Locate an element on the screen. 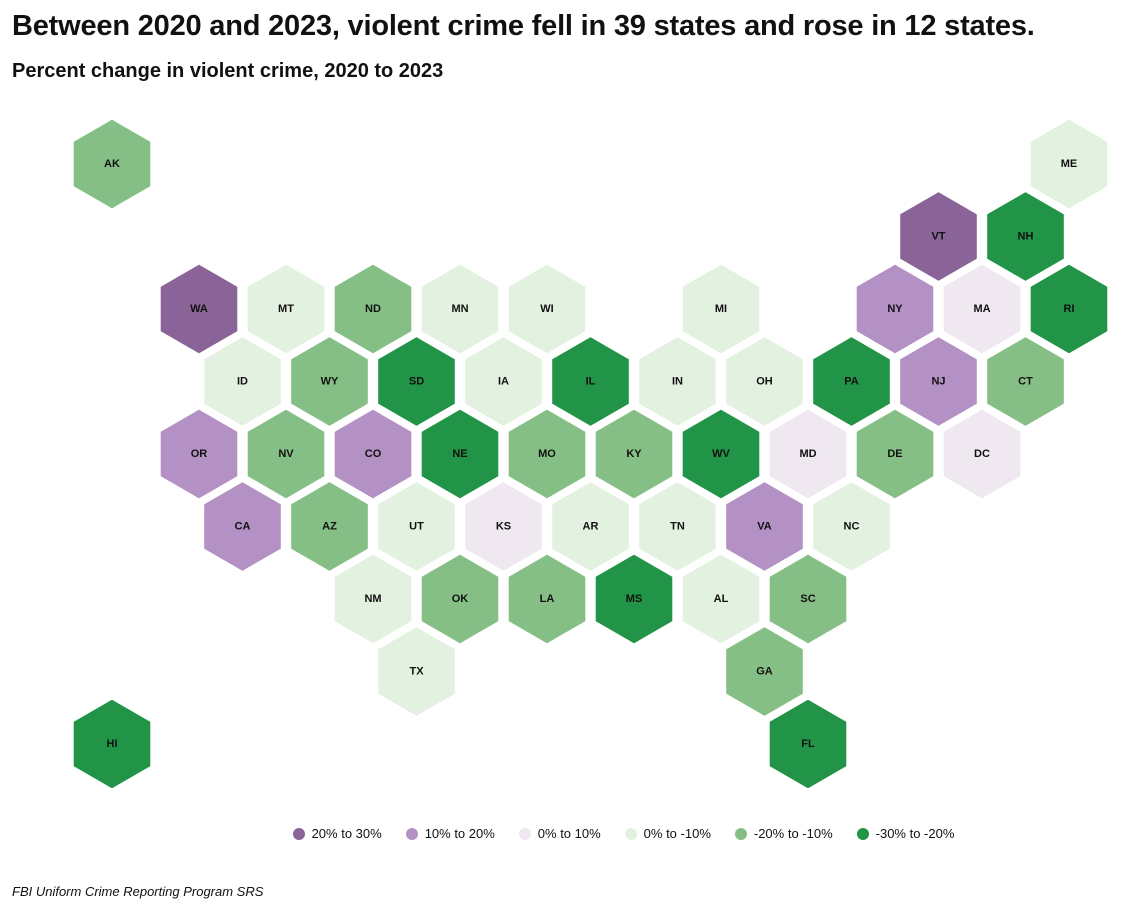 The image size is (1147, 913). state-hex-ak: AK is located at coordinates (112, 164).